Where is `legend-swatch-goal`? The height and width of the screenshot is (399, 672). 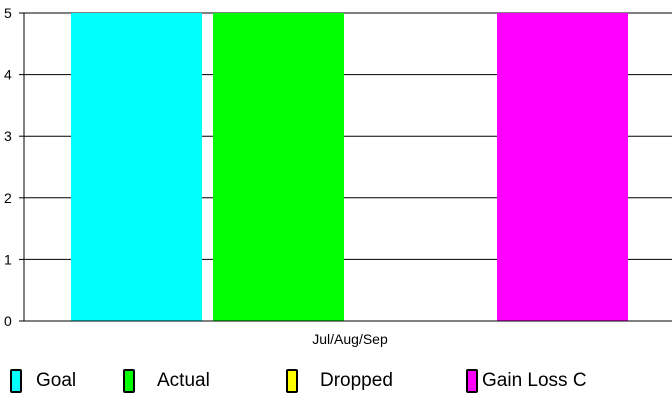
legend-swatch-goal is located at coordinates (16, 381).